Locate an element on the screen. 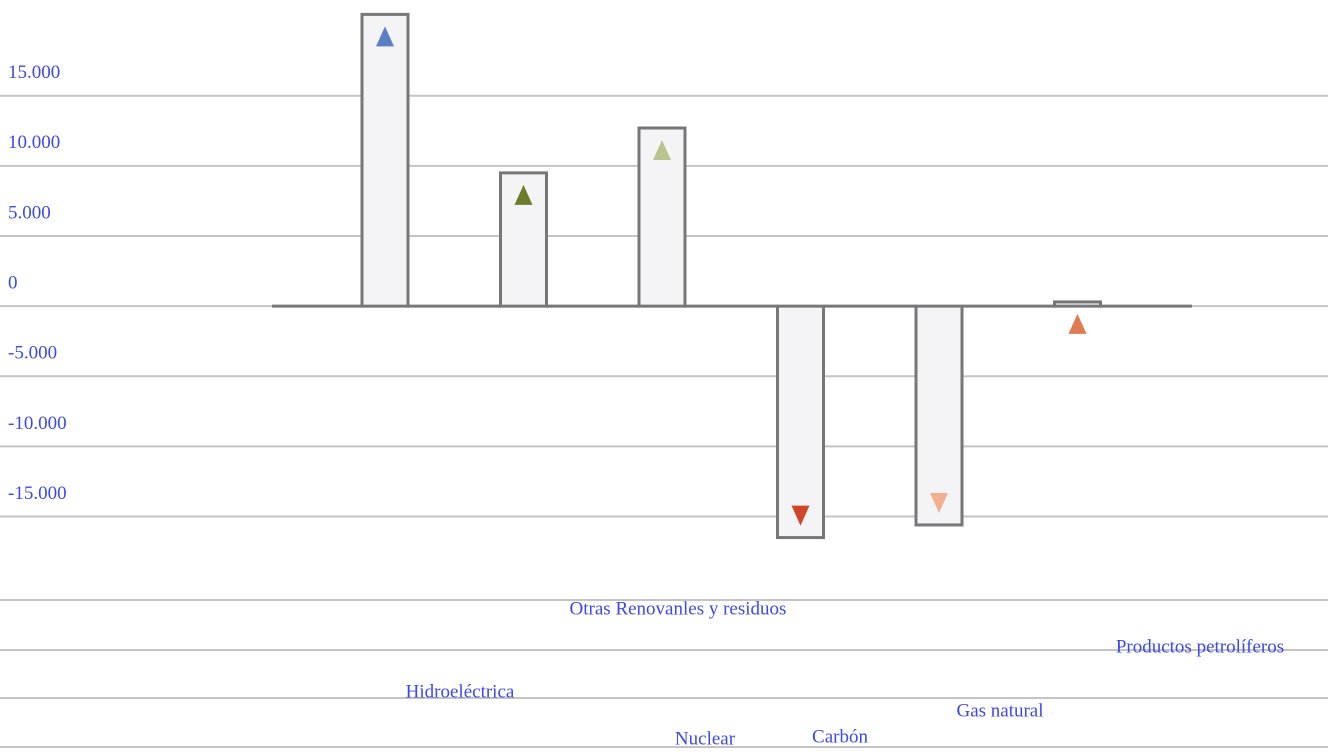  x-tick-label: Nuclear is located at coordinates (705, 738).